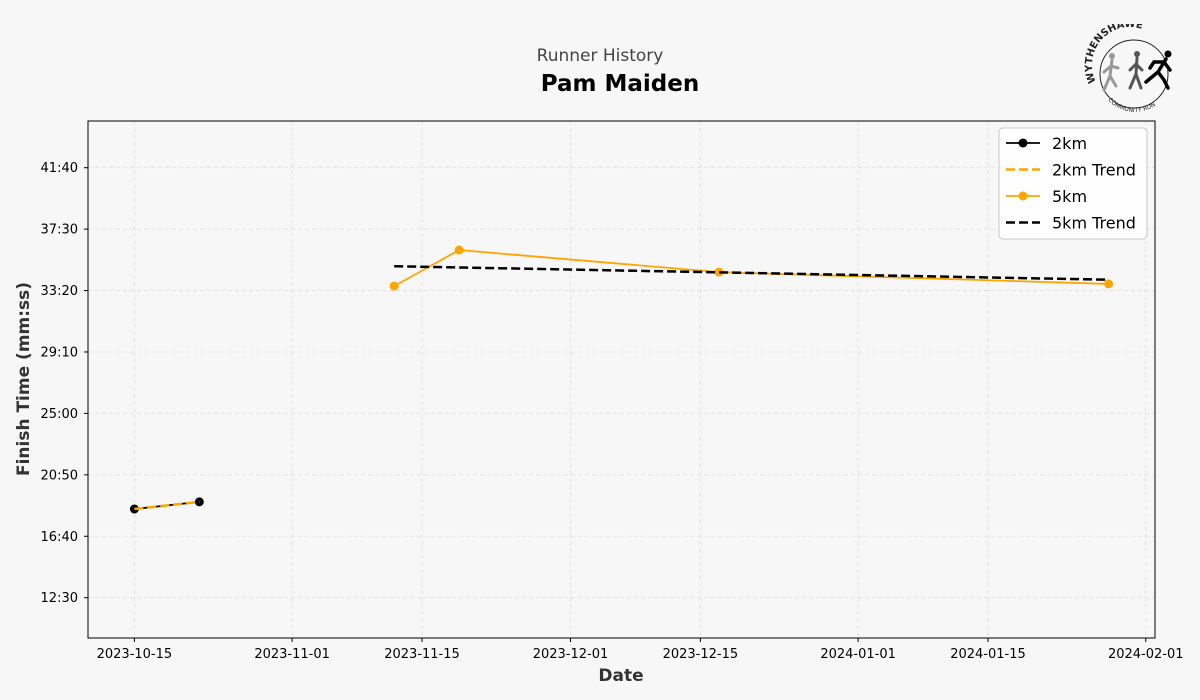 This screenshot has width=1200, height=700. I want to click on y-tick-label: 20:50, so click(59, 475).